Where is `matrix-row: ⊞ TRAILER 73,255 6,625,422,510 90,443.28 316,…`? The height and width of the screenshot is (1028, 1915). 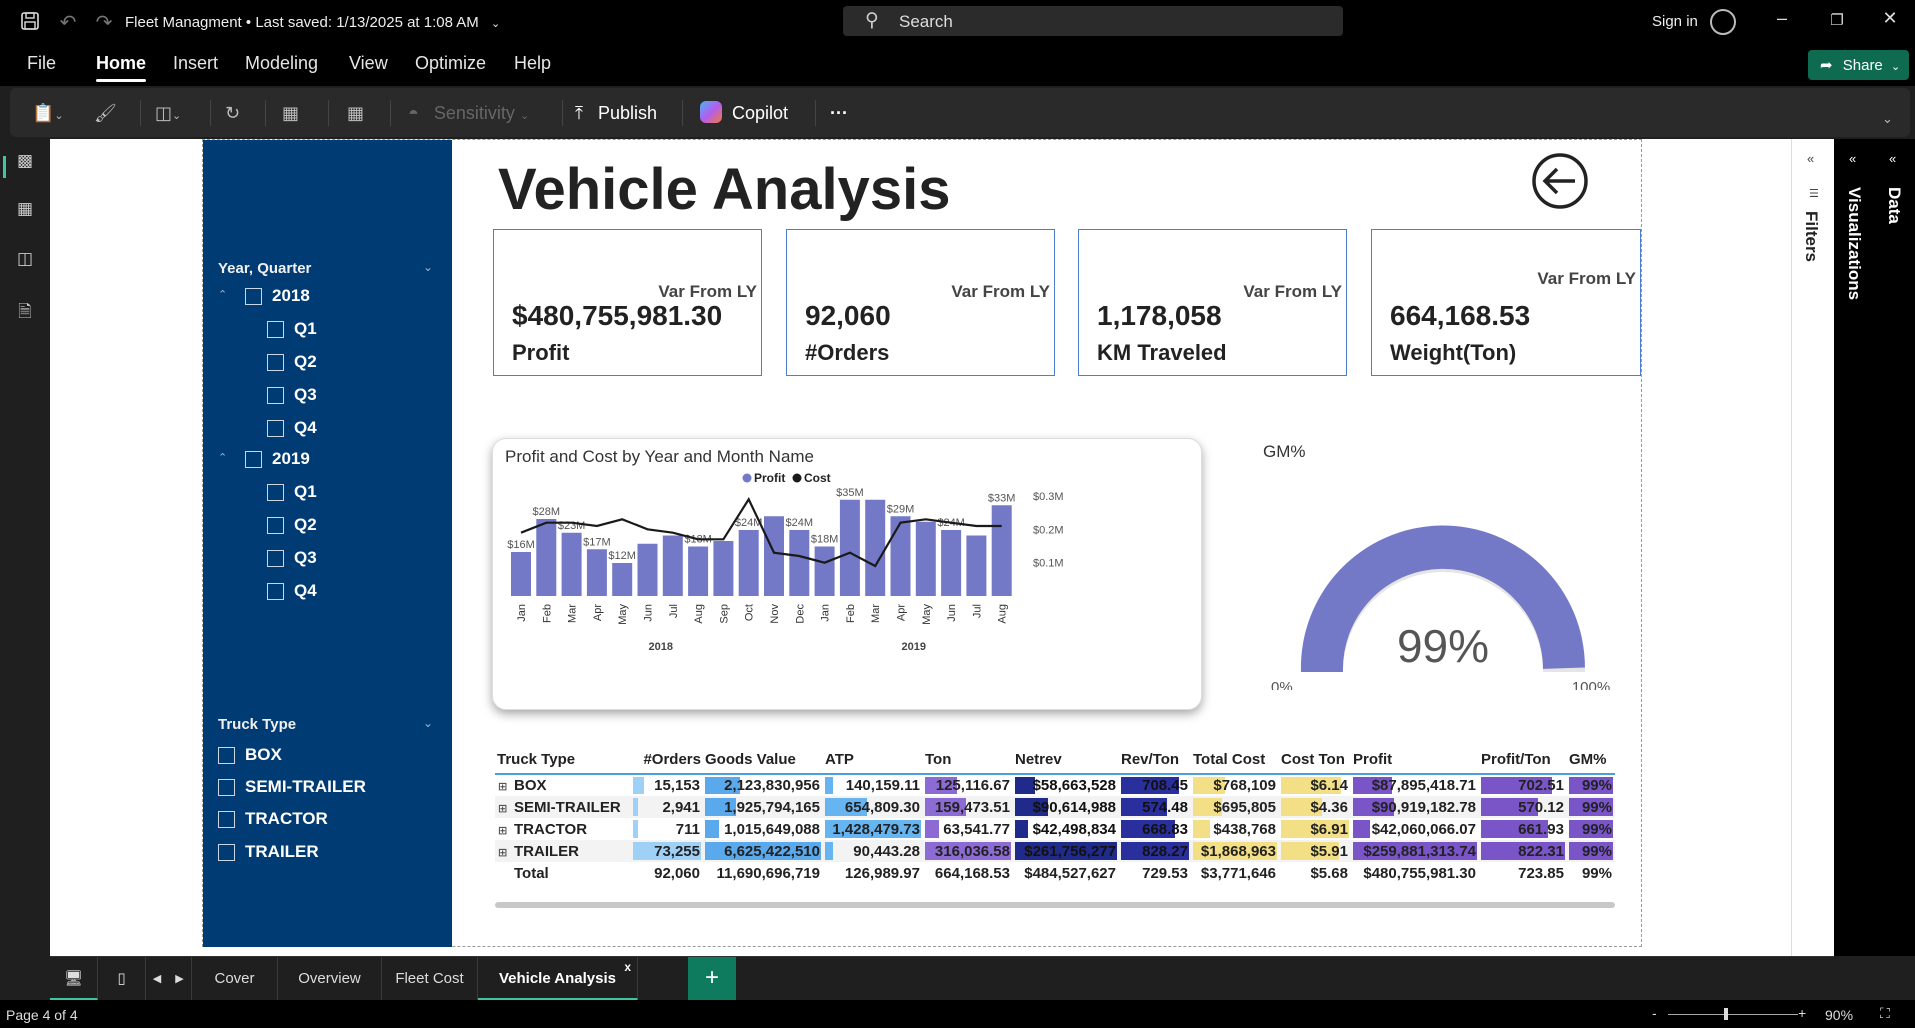 matrix-row: ⊞ TRAILER 73,255 6,625,422,510 90,443.28 316,… is located at coordinates (1055, 851).